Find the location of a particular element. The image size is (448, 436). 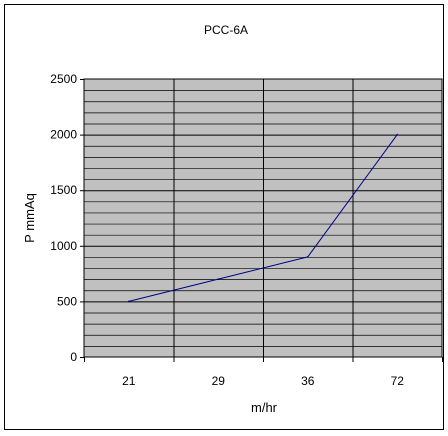

y-tick-label: 1500 is located at coordinates (63, 190).